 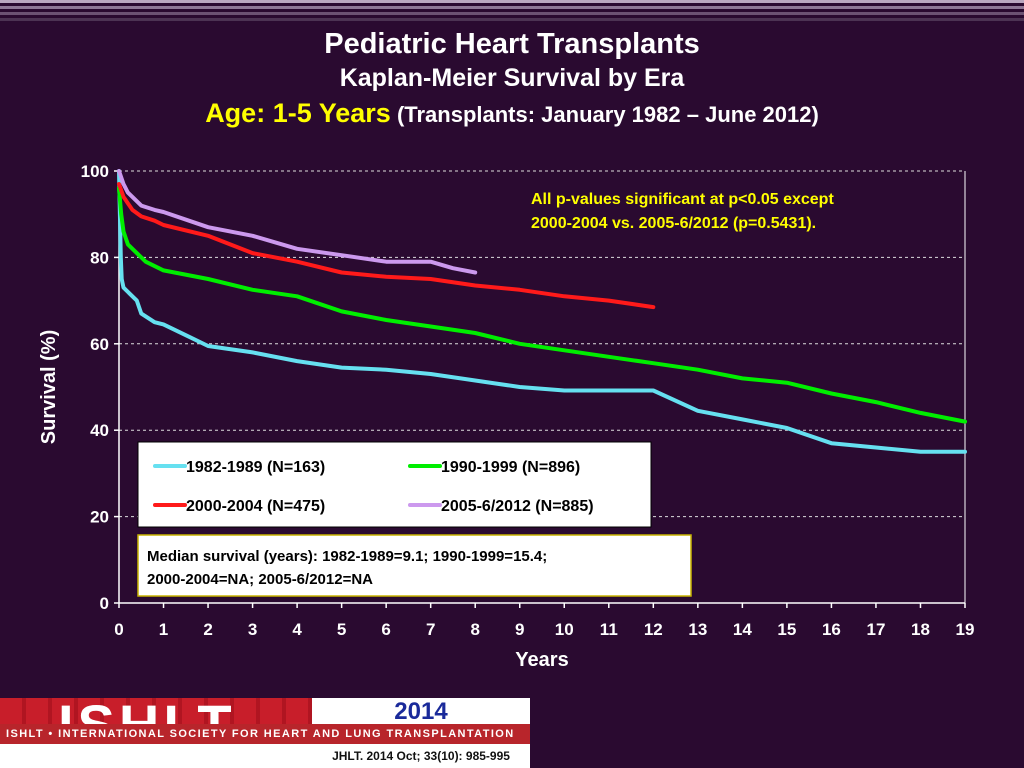 What do you see at coordinates (99, 257) in the screenshot?
I see `y-tick-label: 80` at bounding box center [99, 257].